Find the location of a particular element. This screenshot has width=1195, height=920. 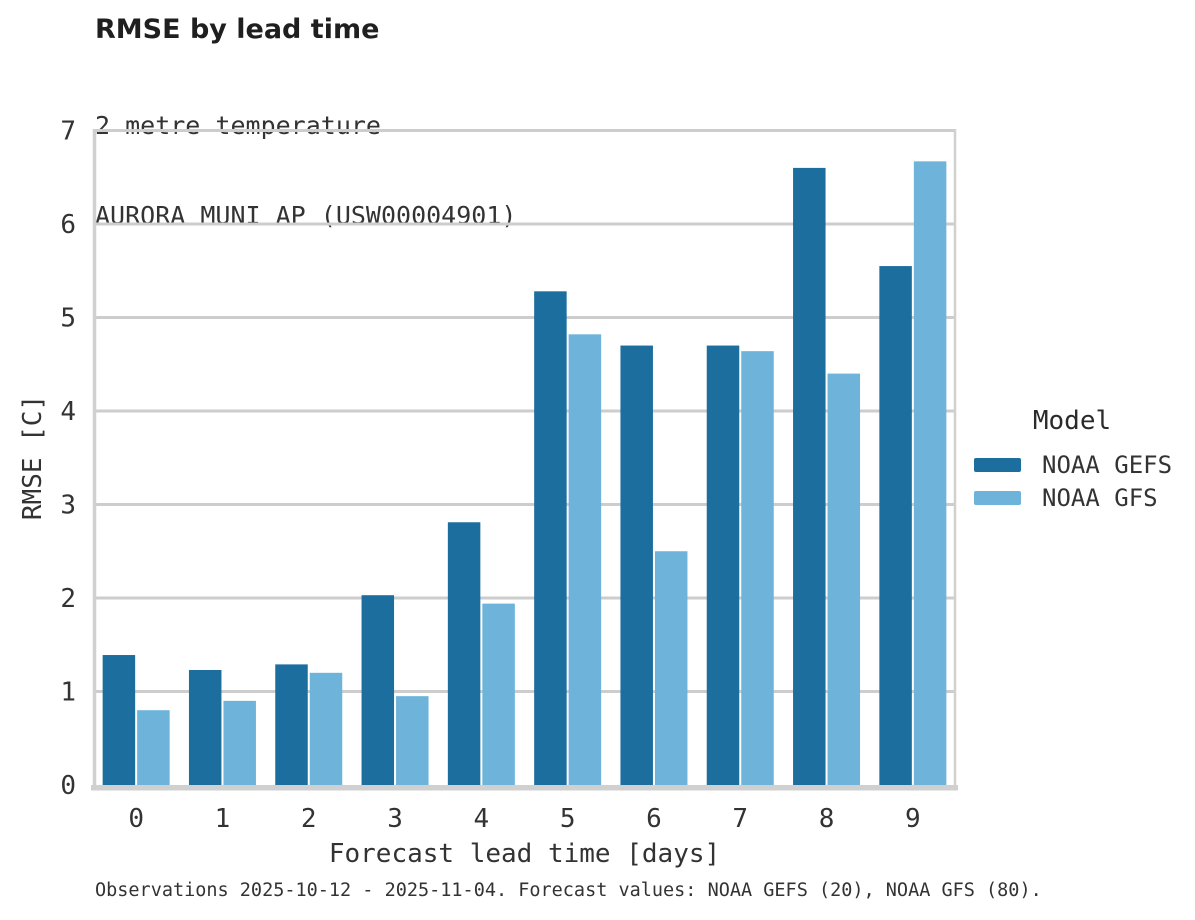

legend-swatch-gfs-icon is located at coordinates (997, 497).